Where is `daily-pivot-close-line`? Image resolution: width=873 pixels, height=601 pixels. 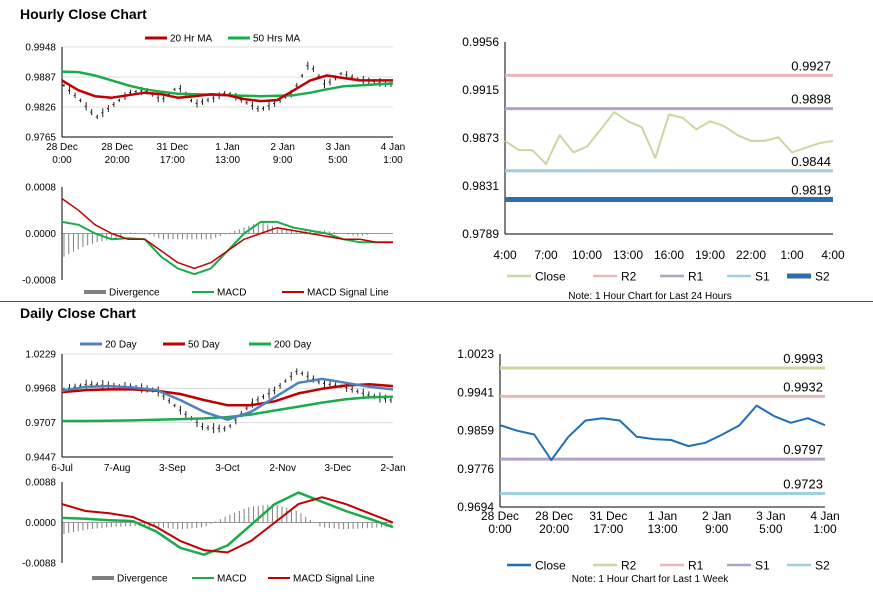 daily-pivot-close-line is located at coordinates (662, 432).